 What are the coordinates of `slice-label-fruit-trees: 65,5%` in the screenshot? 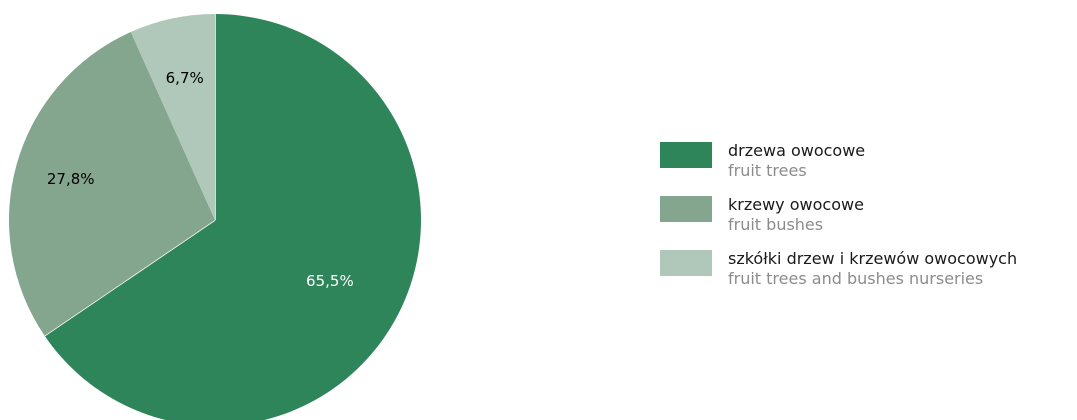 It's located at (330, 281).